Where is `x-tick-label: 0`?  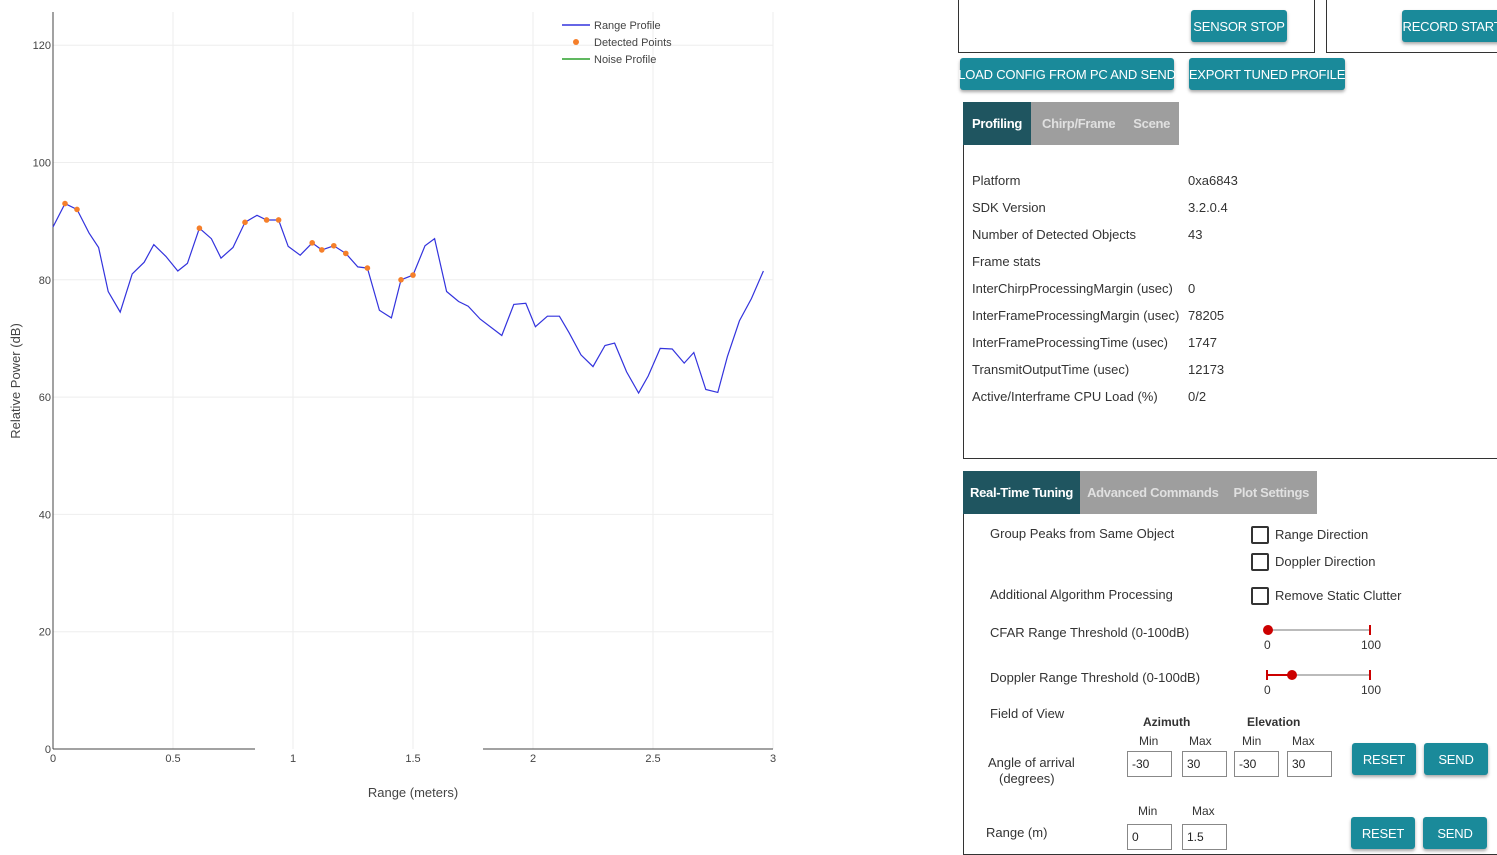
x-tick-label: 0 is located at coordinates (53, 759).